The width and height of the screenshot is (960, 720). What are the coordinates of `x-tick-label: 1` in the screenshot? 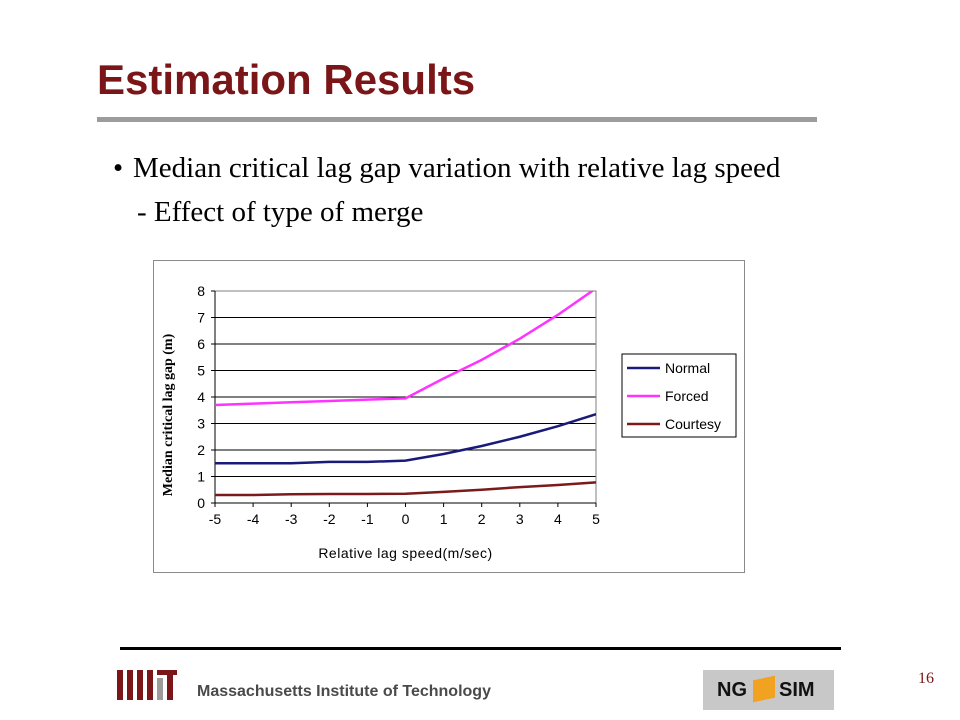 It's located at (444, 519).